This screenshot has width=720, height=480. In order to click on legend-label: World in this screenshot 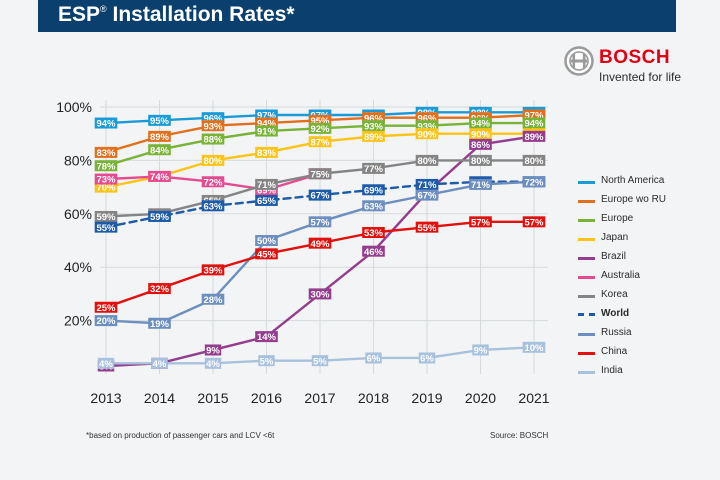, I will do `click(615, 313)`.